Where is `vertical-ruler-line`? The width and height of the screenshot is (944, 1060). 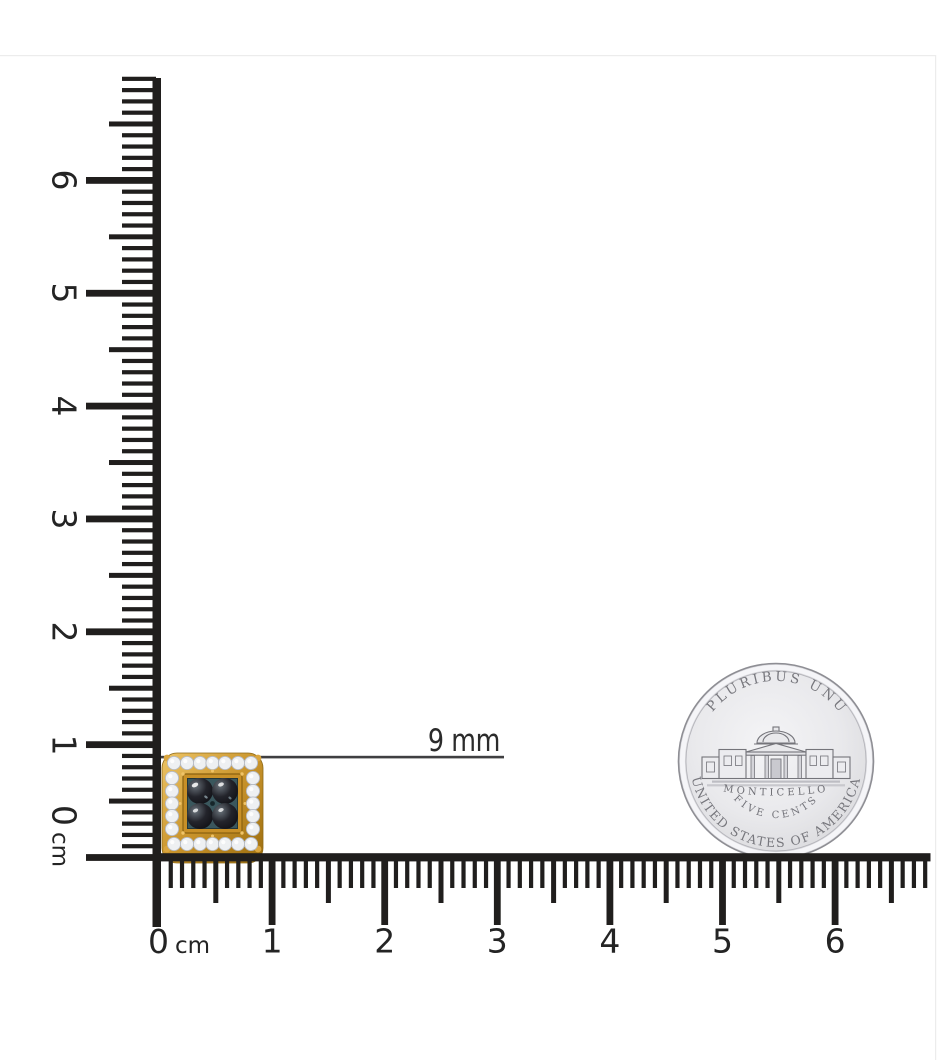 vertical-ruler-line is located at coordinates (156, 502).